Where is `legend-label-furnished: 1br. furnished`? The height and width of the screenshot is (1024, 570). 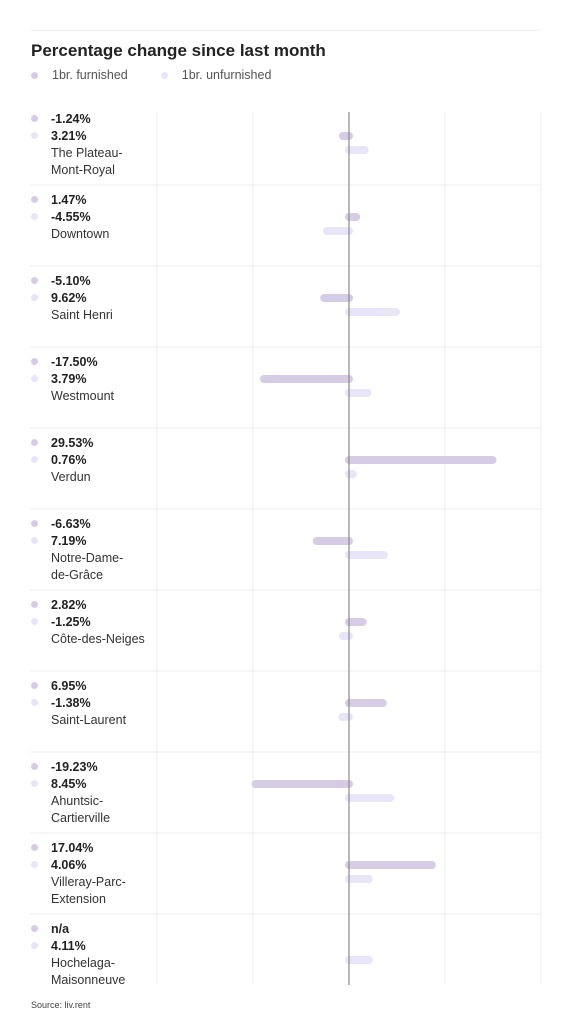
legend-label-furnished: 1br. furnished is located at coordinates (90, 75).